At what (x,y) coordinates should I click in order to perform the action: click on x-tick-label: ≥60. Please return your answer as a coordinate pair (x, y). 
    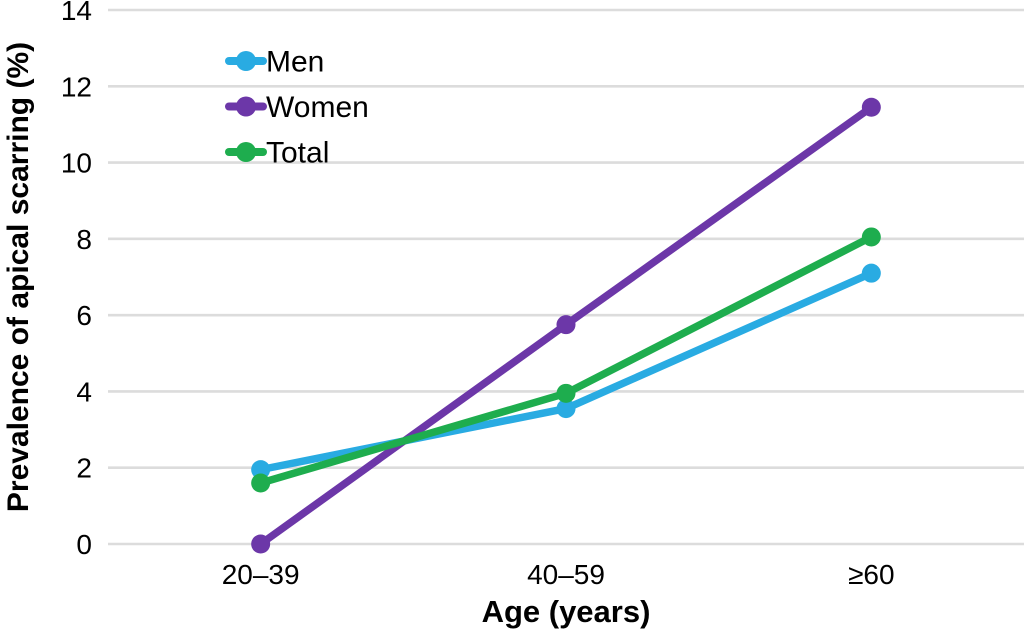
    Looking at the image, I should click on (871, 574).